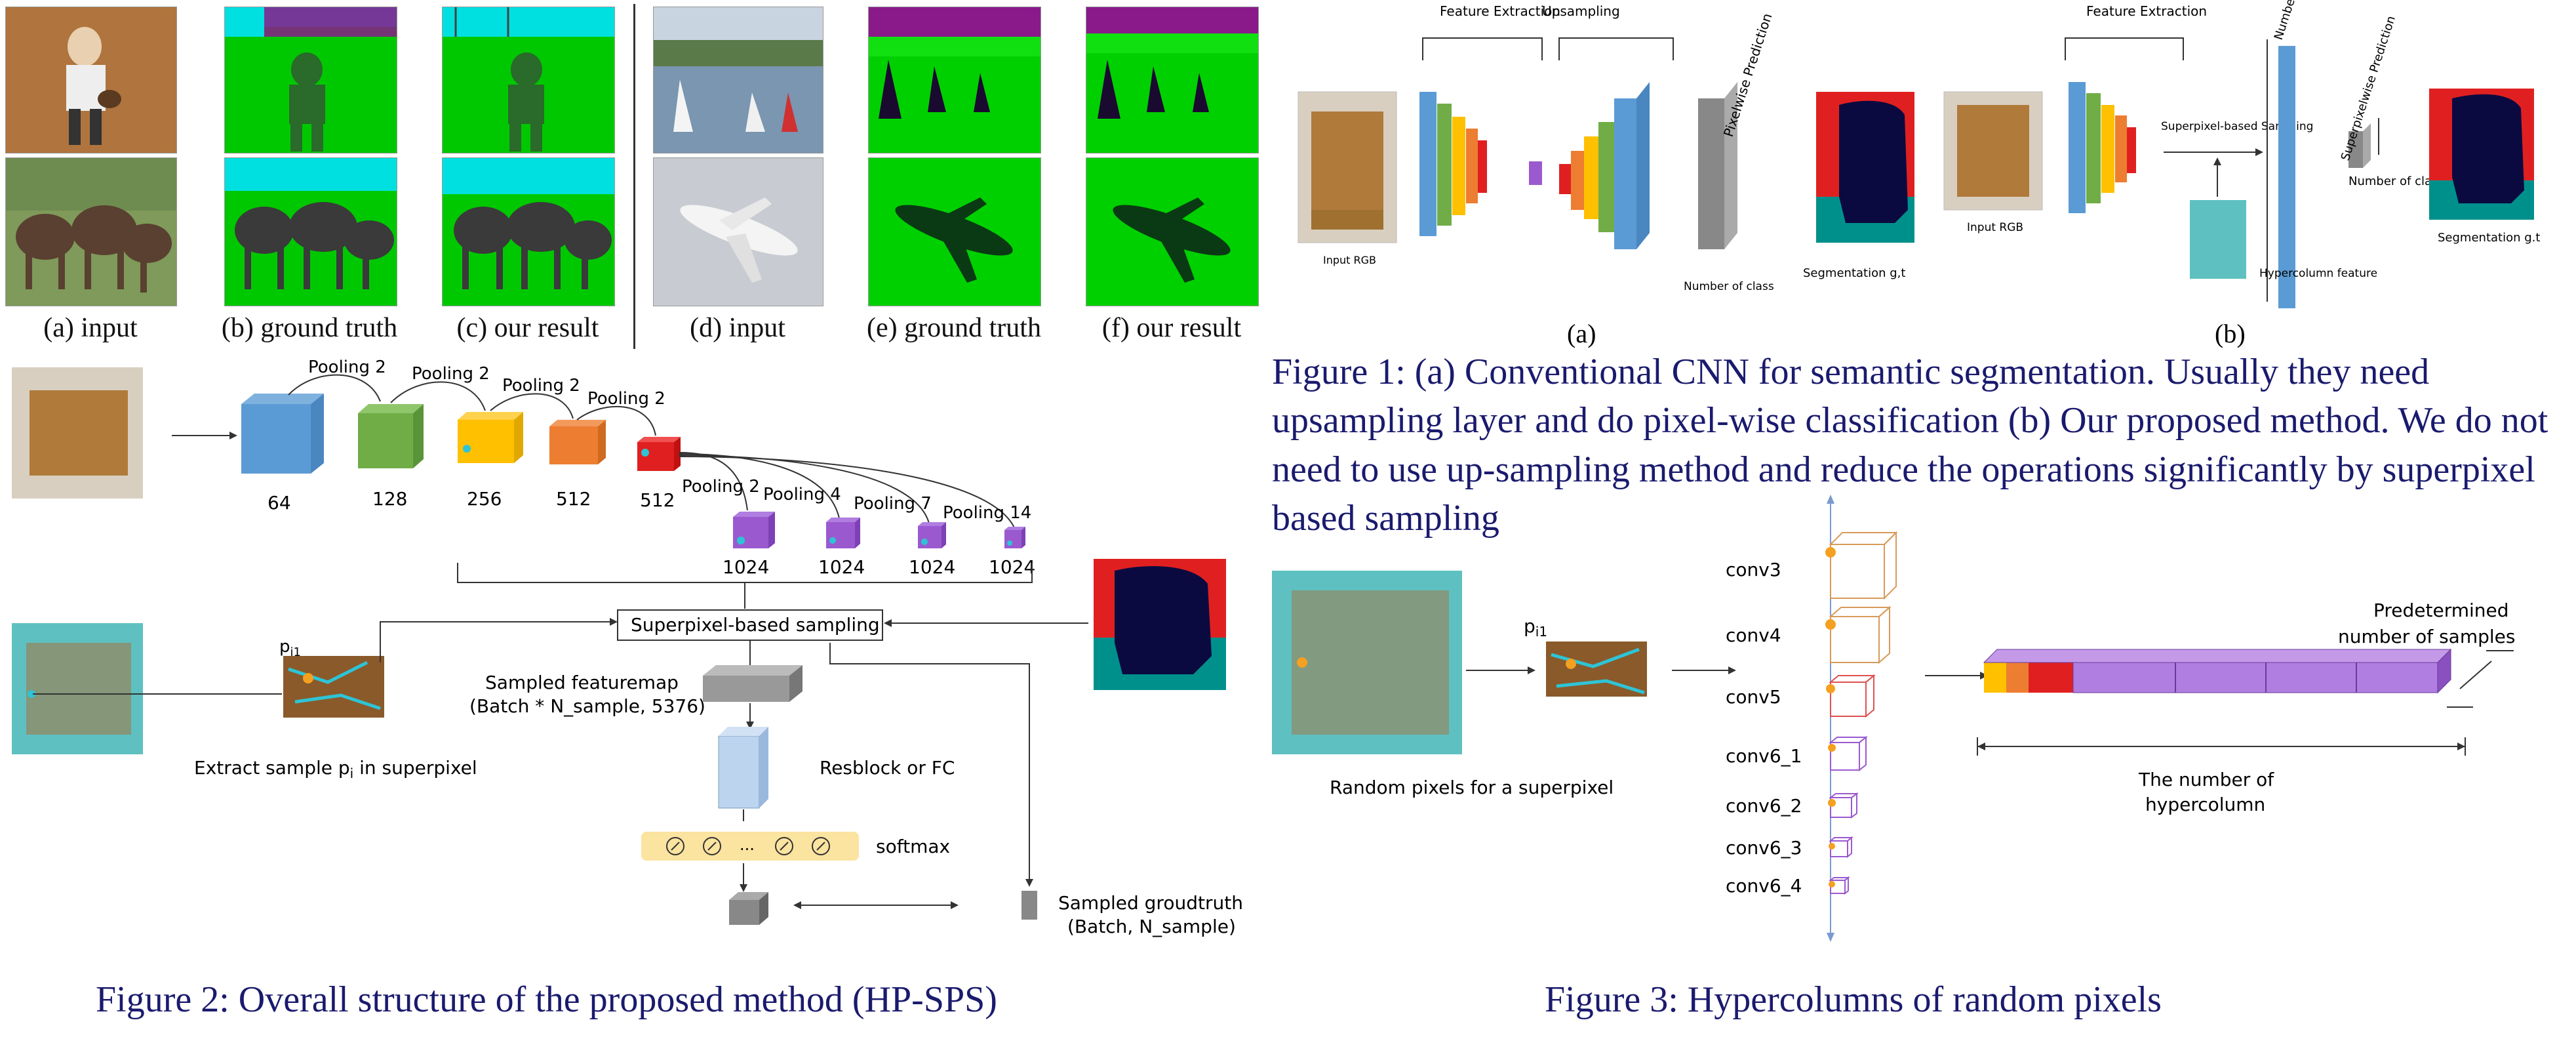 The height and width of the screenshot is (1039, 2576). Describe the element at coordinates (1853, 999) in the screenshot. I see `figure-3-caption: Figure 3: Hypercolumns of random pixels` at that location.